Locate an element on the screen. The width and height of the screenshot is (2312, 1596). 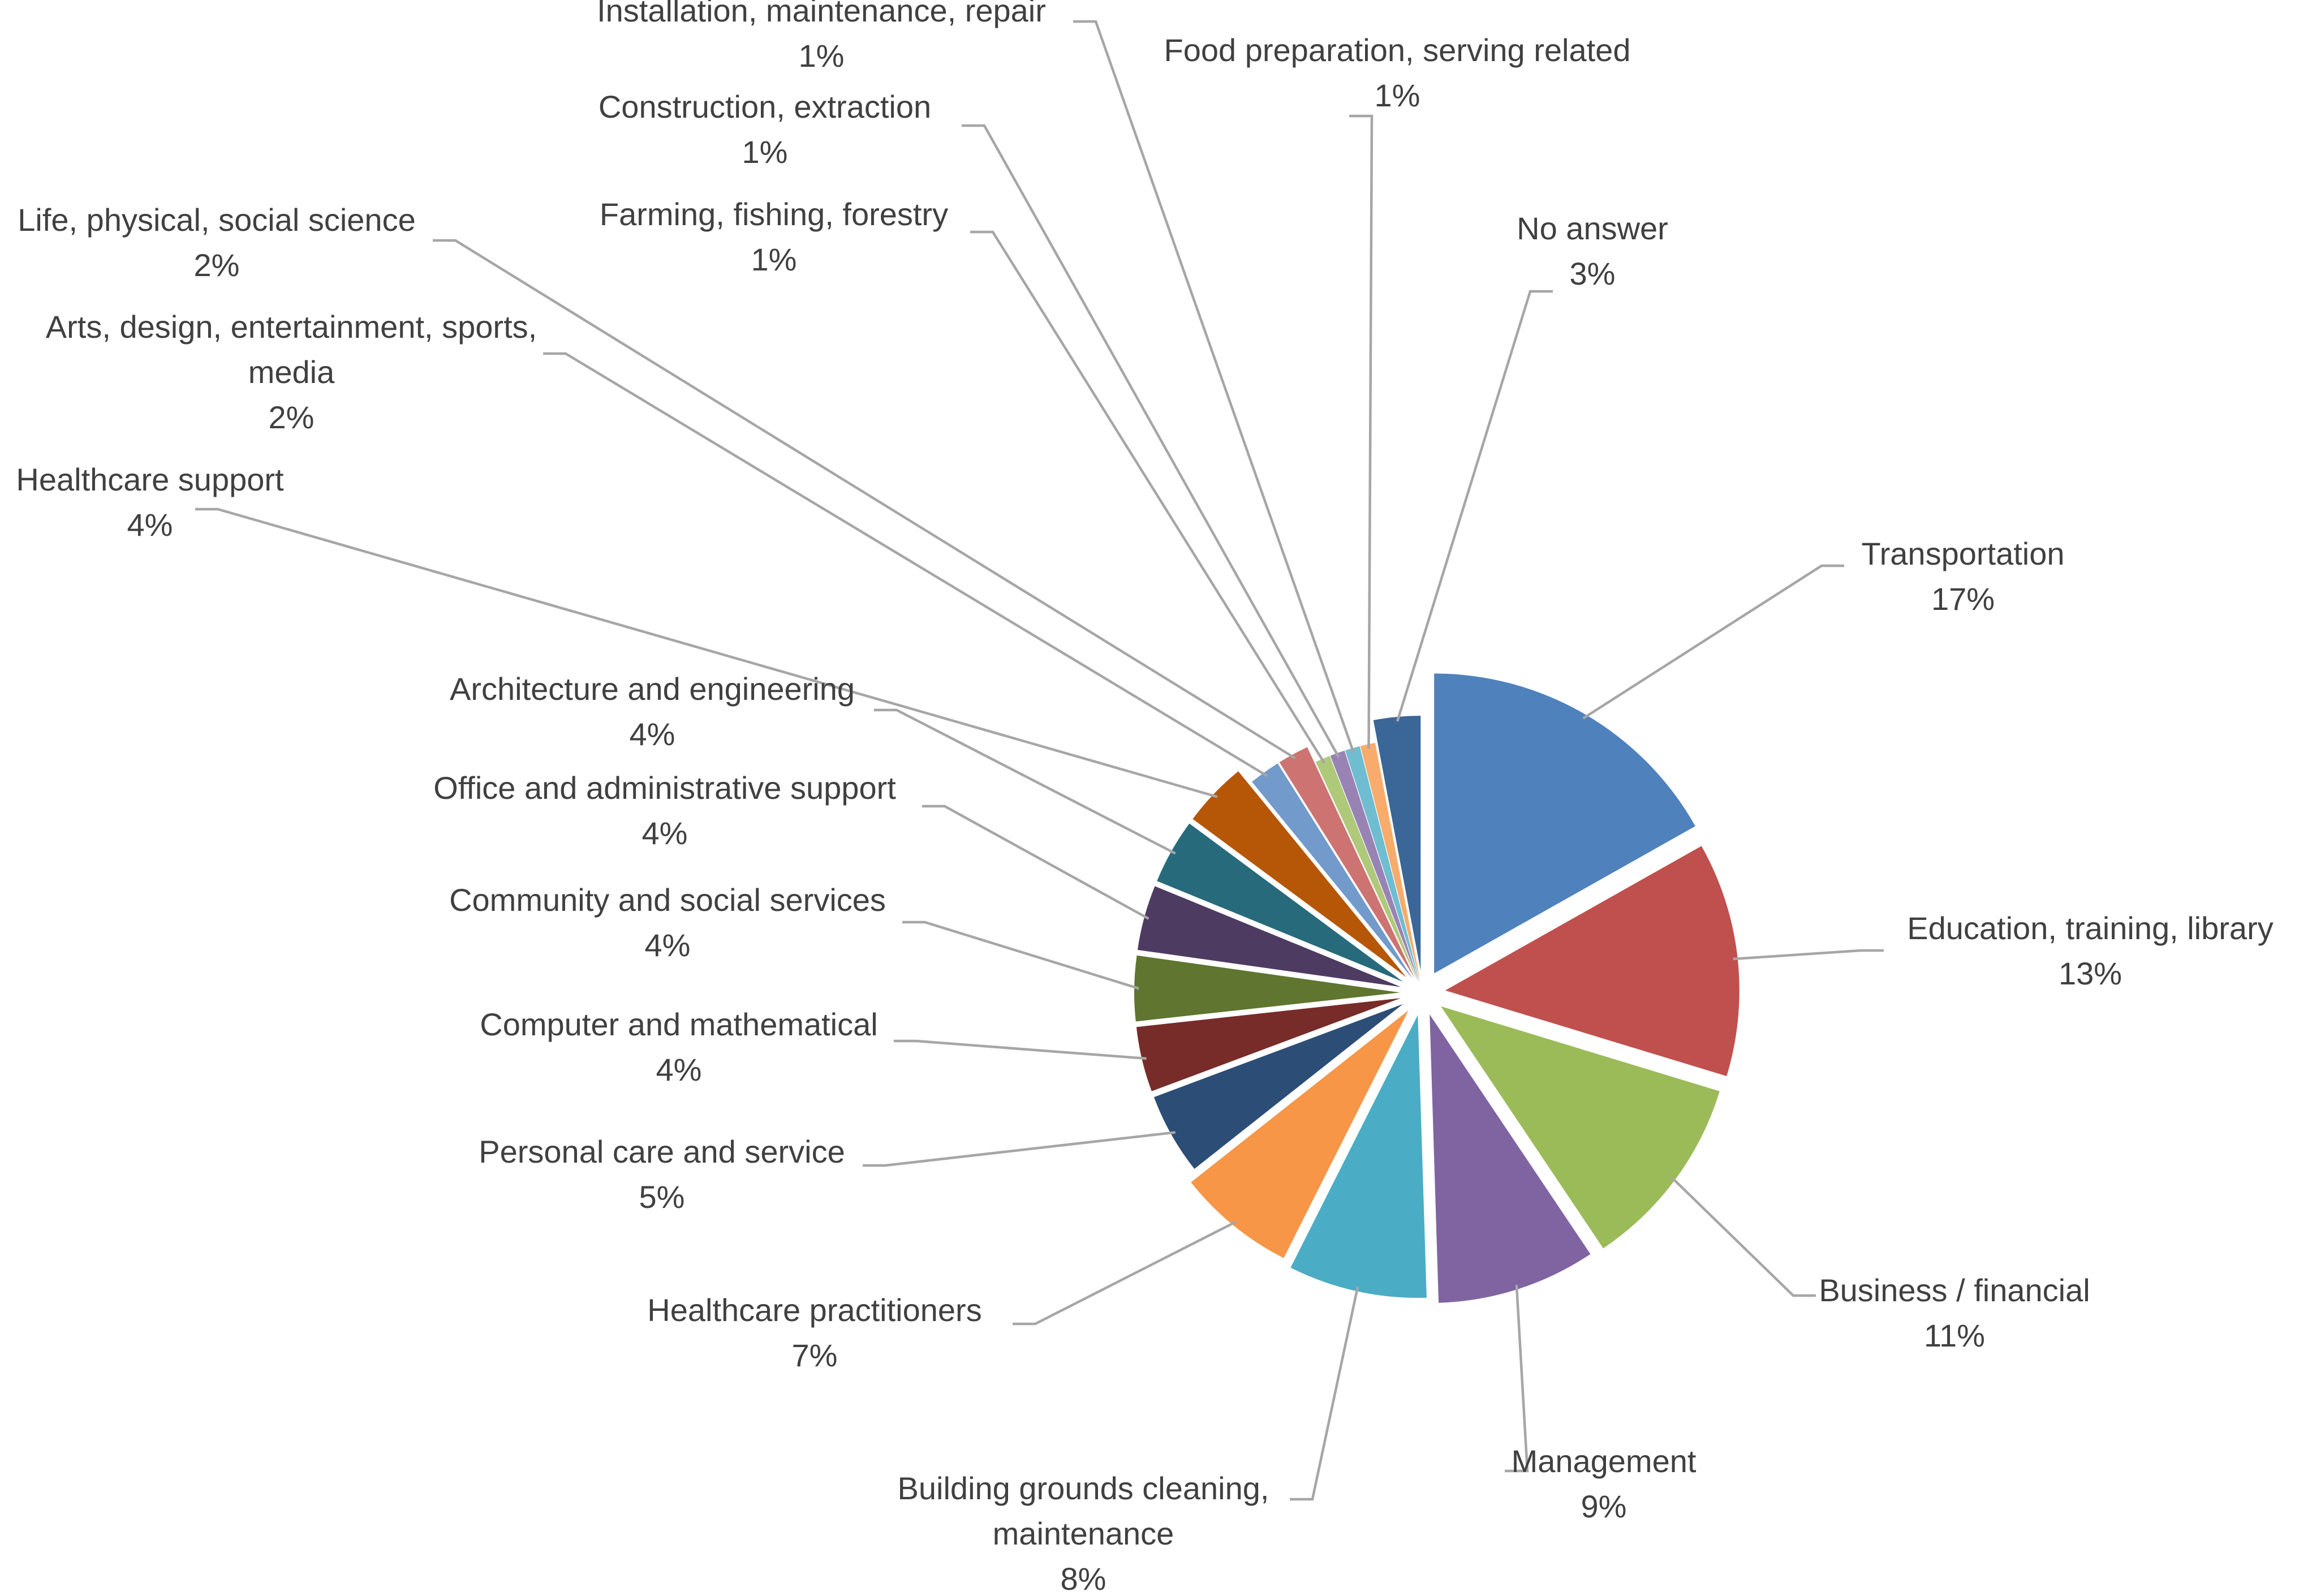
slice-category-label: Healthcare practitioners is located at coordinates (814, 1310).